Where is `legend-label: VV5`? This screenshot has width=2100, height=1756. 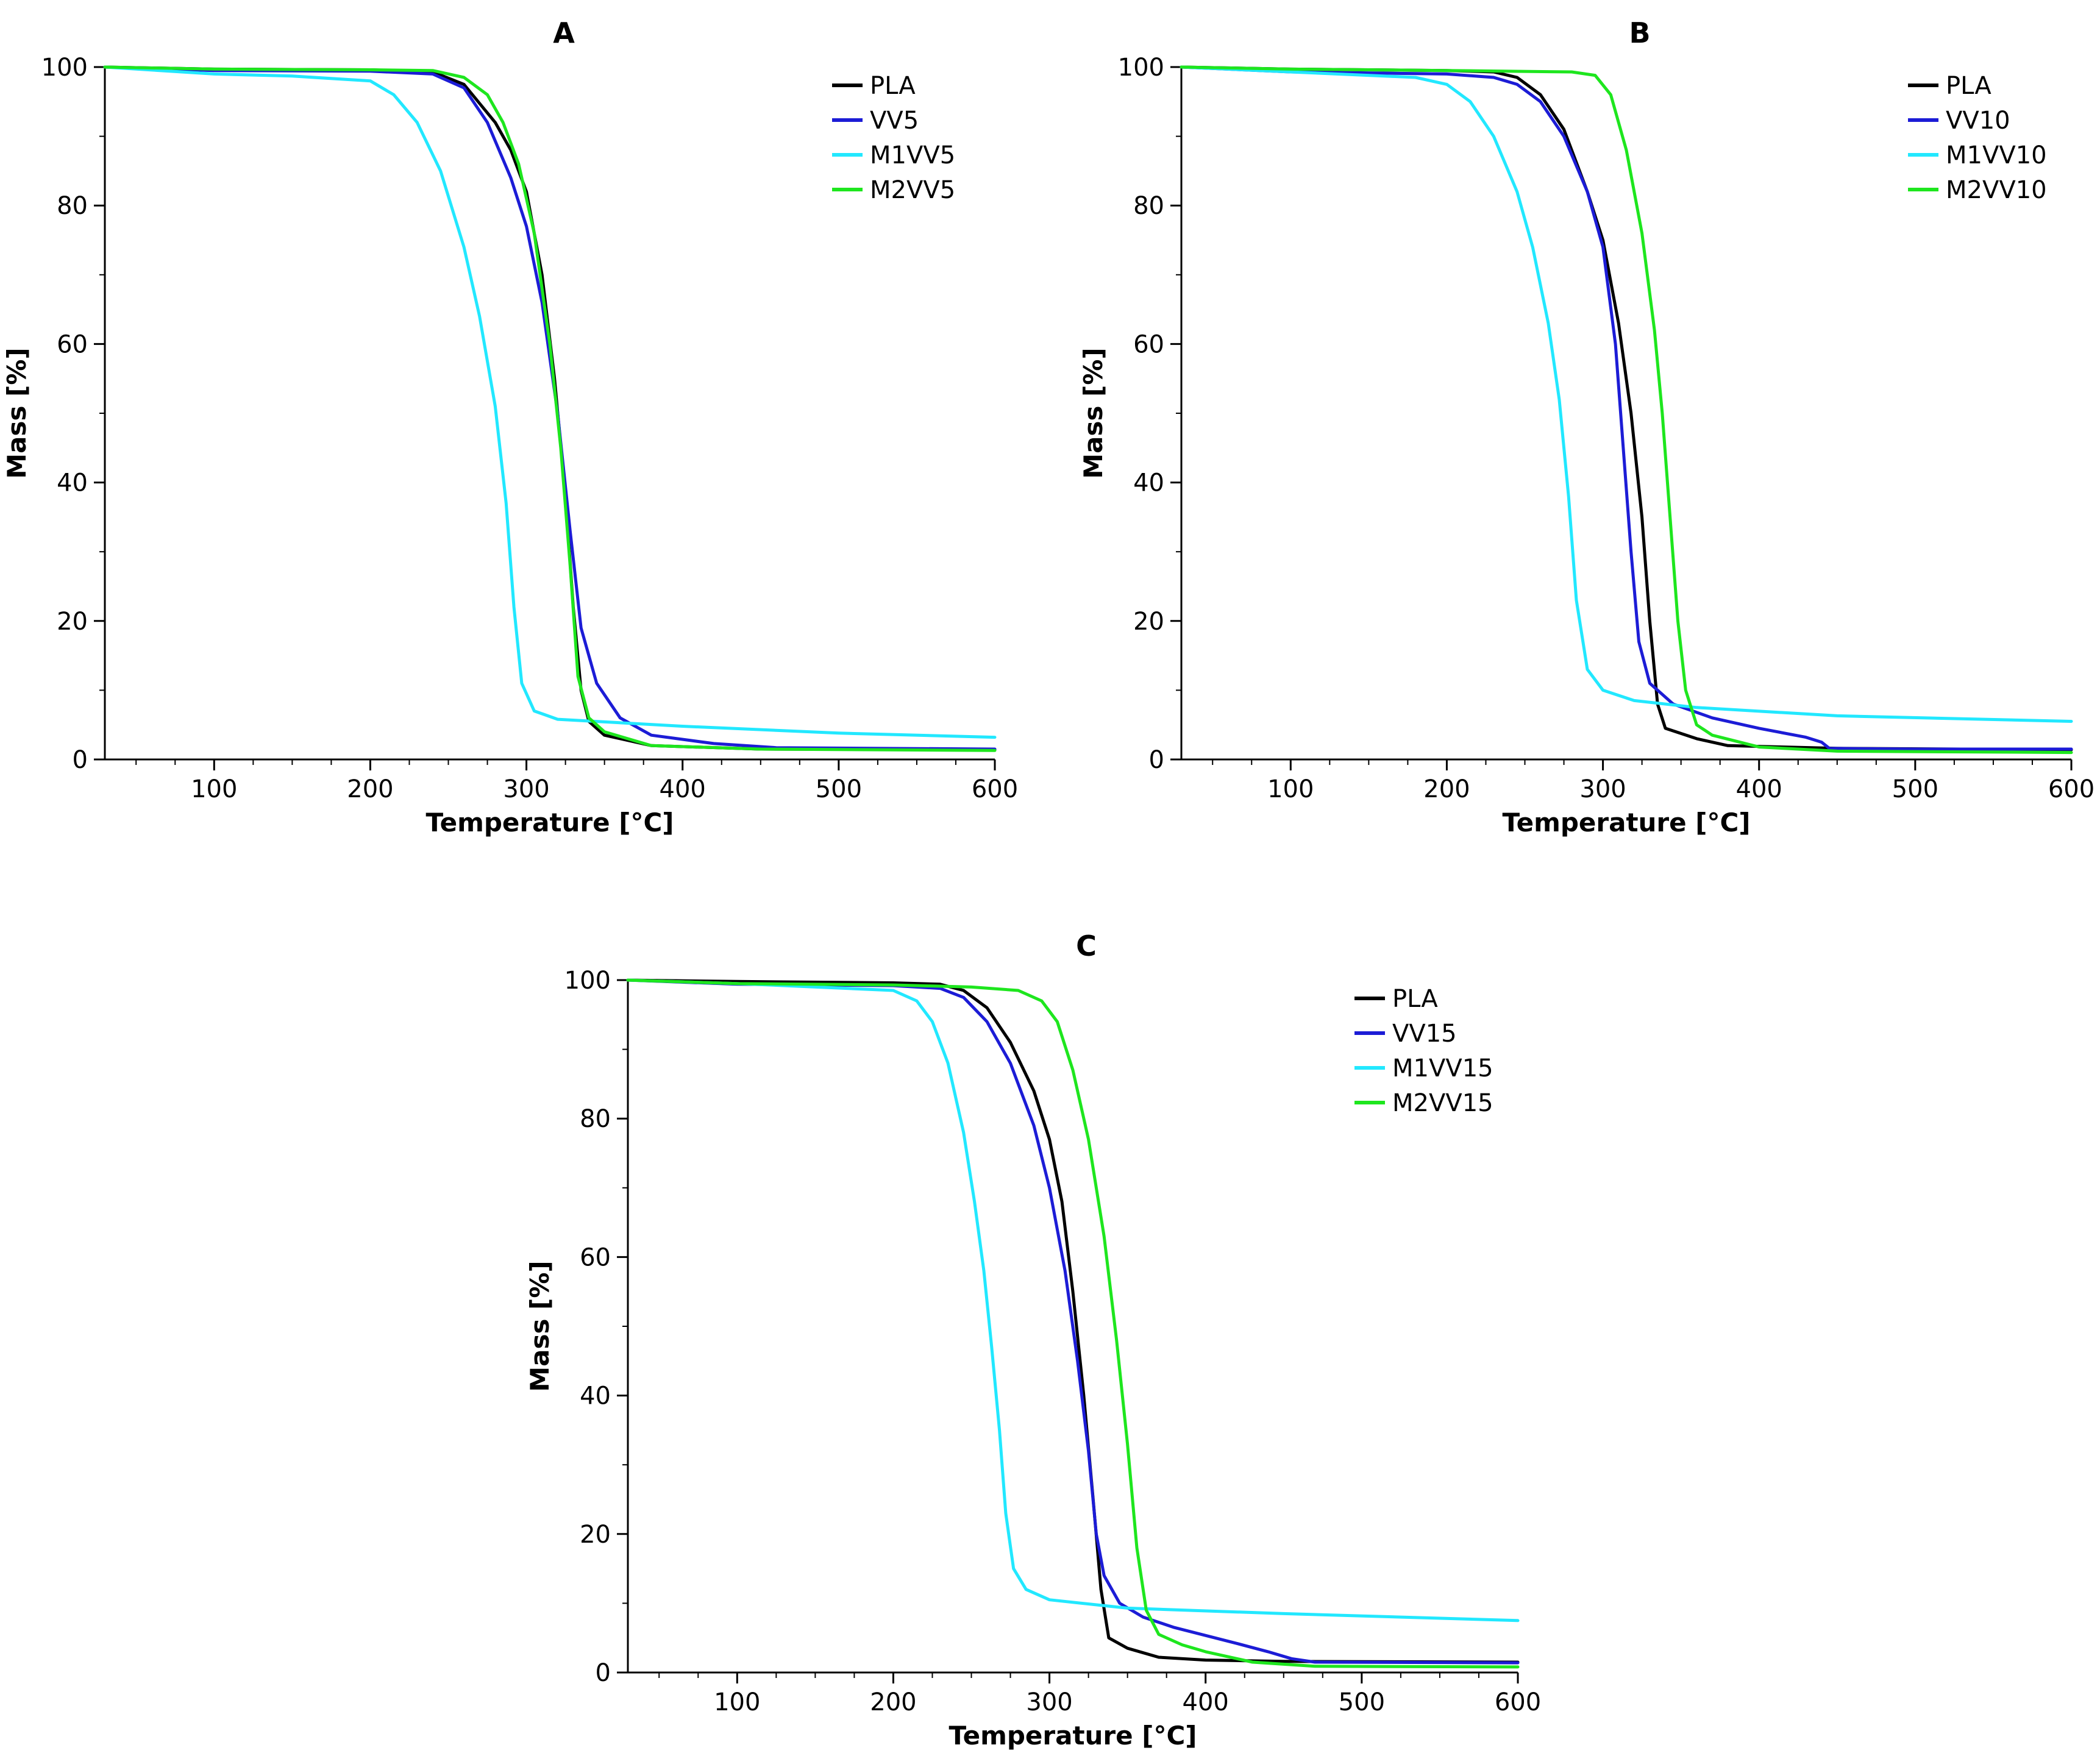
legend-label: VV5 is located at coordinates (894, 121).